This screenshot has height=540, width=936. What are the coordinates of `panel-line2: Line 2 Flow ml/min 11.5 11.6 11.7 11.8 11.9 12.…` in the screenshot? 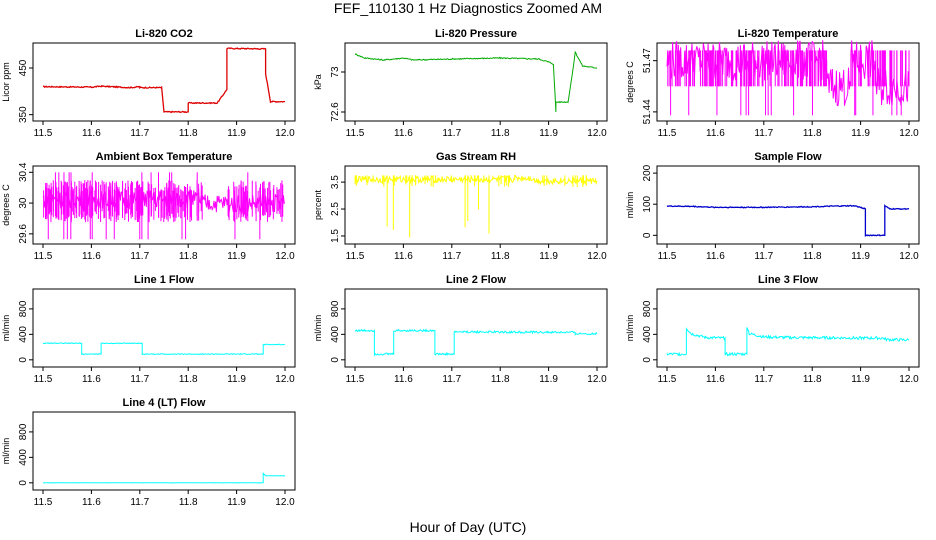 It's located at (460, 329).